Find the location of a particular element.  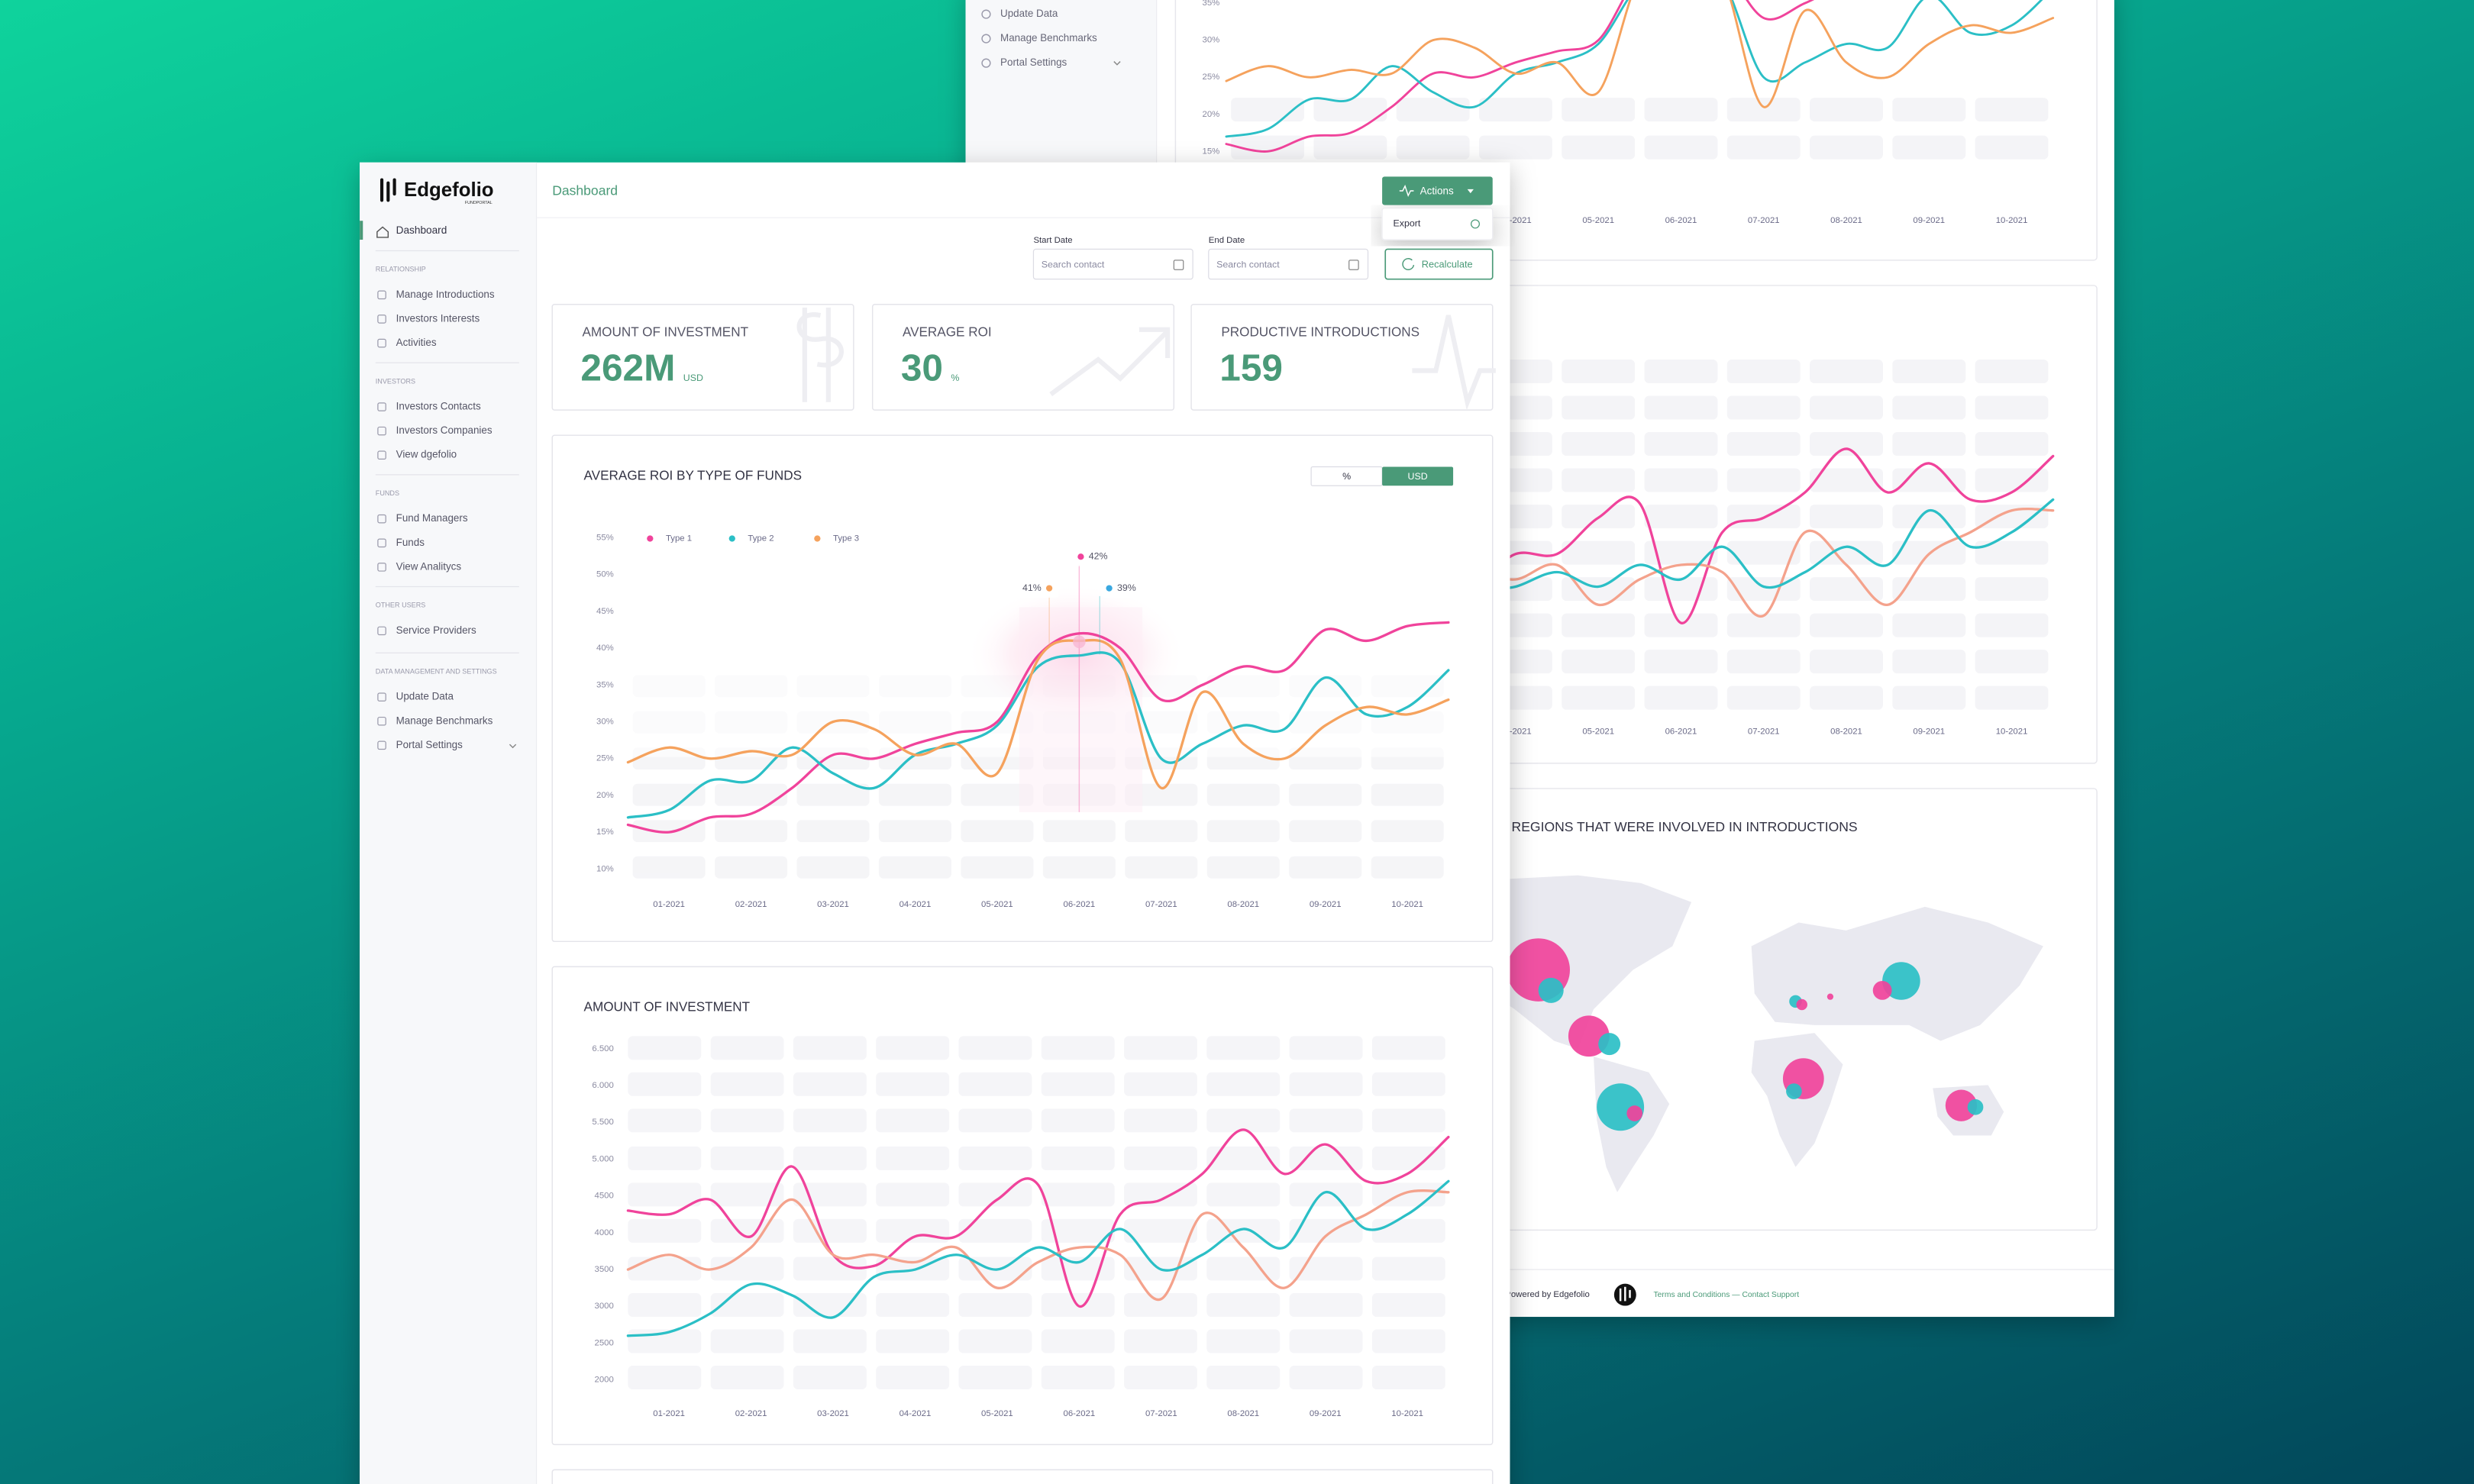

y-tick-label: 5.000 is located at coordinates (602, 1158).